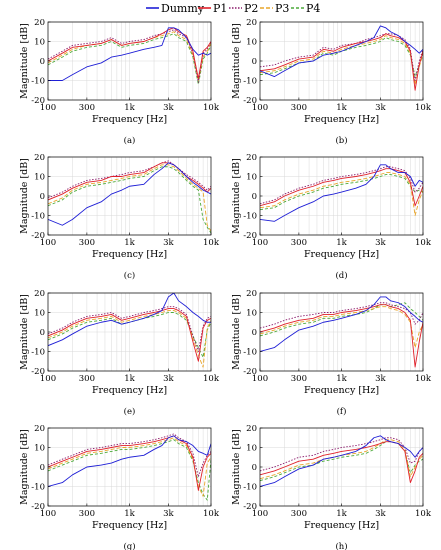 The image size is (441, 550). Describe the element at coordinates (183, 8) in the screenshot. I see `legend-label: Dummy` at that location.